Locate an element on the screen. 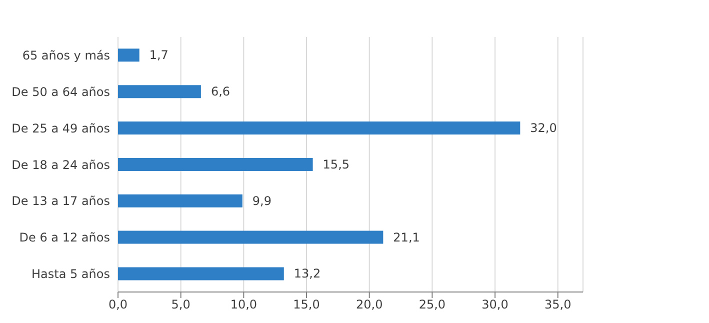 The width and height of the screenshot is (709, 323). x-tick-label: 30,0 is located at coordinates (495, 305).